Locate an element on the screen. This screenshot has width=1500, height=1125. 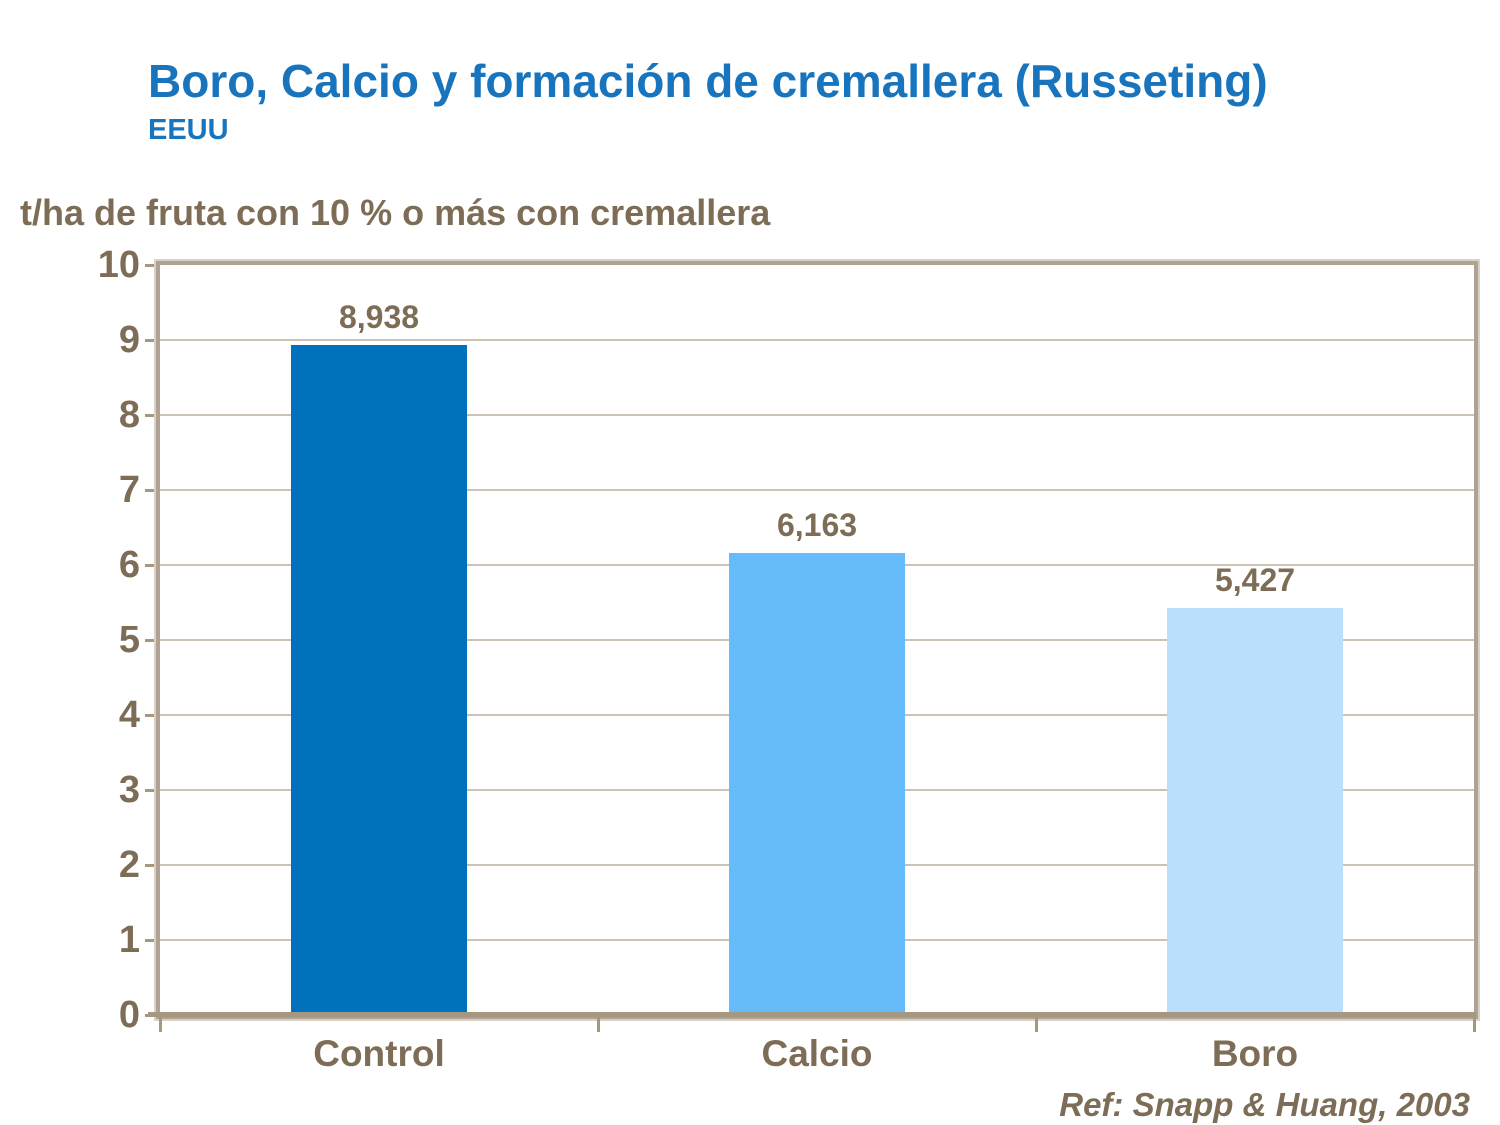
y-tick-label: 0 is located at coordinates (129, 1015).